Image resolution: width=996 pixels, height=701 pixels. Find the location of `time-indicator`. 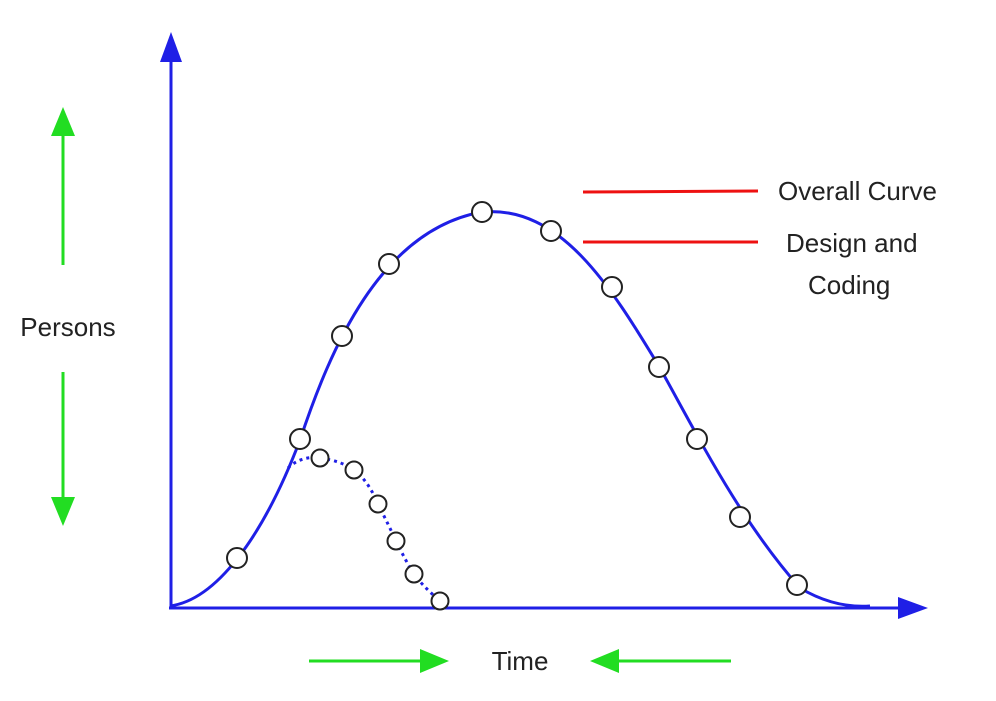

time-indicator is located at coordinates (520, 661).